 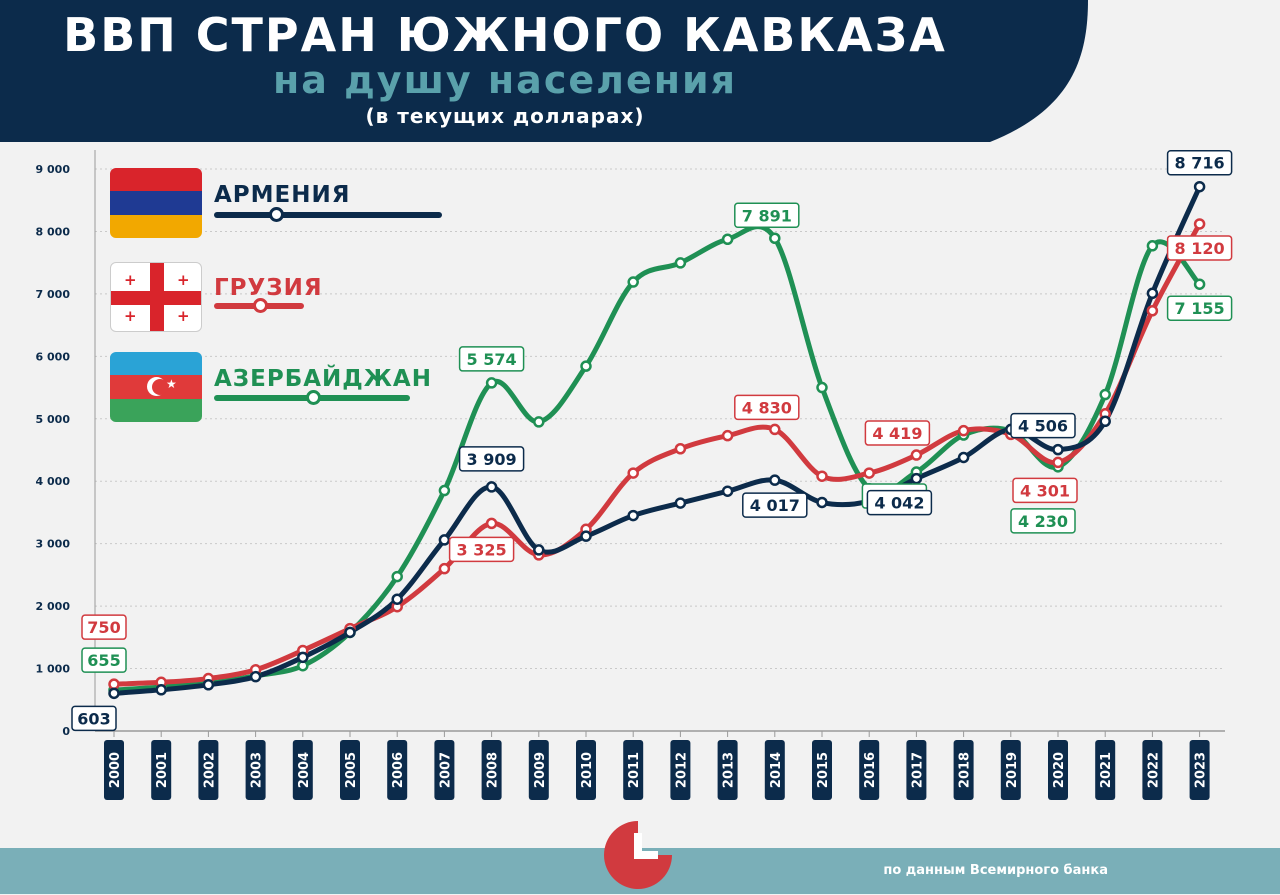 I want to click on x-tick-text: 2014, so click(x=776, y=770).